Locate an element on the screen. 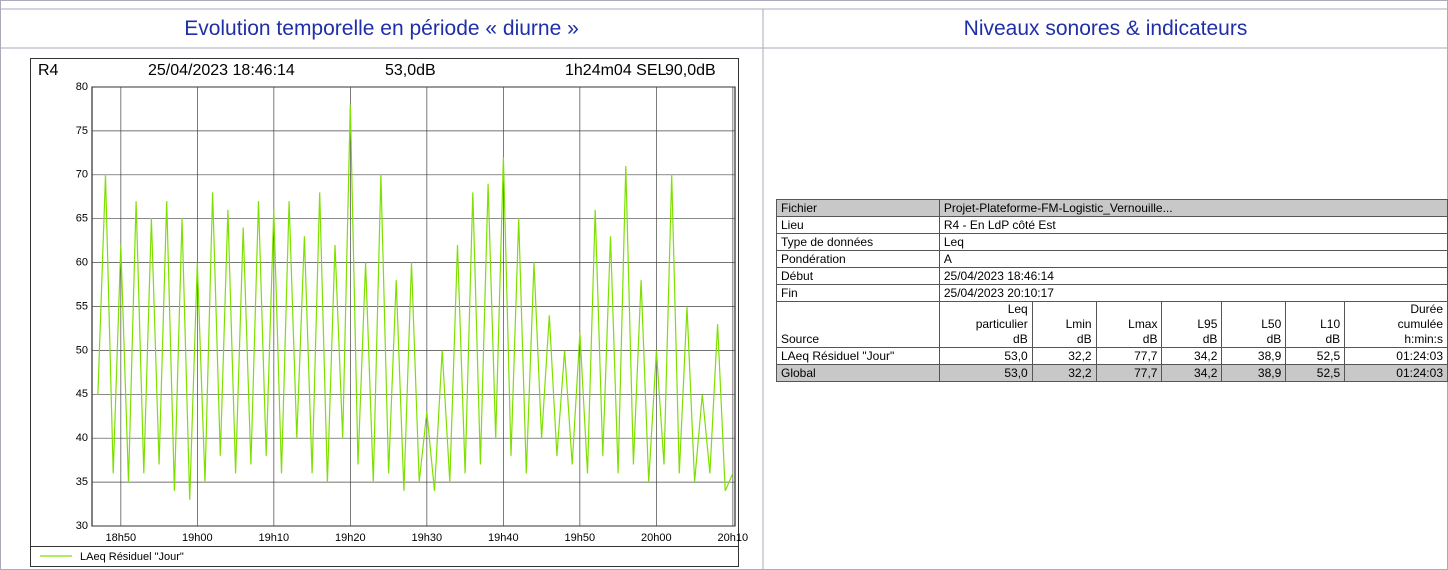  column-header: Durée cumulée h:min:s is located at coordinates (1396, 324).